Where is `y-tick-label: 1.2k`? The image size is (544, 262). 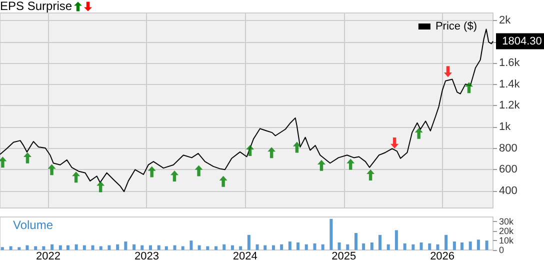
y-tick-label: 1.2k is located at coordinates (509, 106).